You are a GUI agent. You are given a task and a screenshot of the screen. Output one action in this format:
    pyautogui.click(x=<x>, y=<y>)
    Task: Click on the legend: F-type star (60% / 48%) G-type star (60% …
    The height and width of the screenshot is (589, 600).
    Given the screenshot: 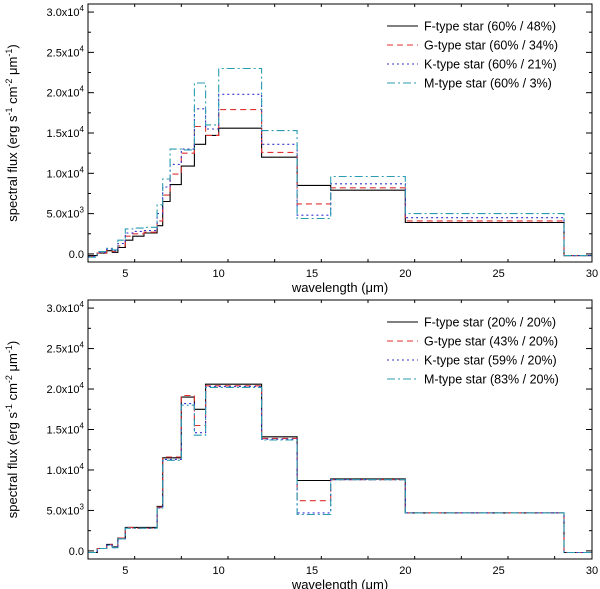 What is the action you would take?
    pyautogui.click(x=472, y=55)
    